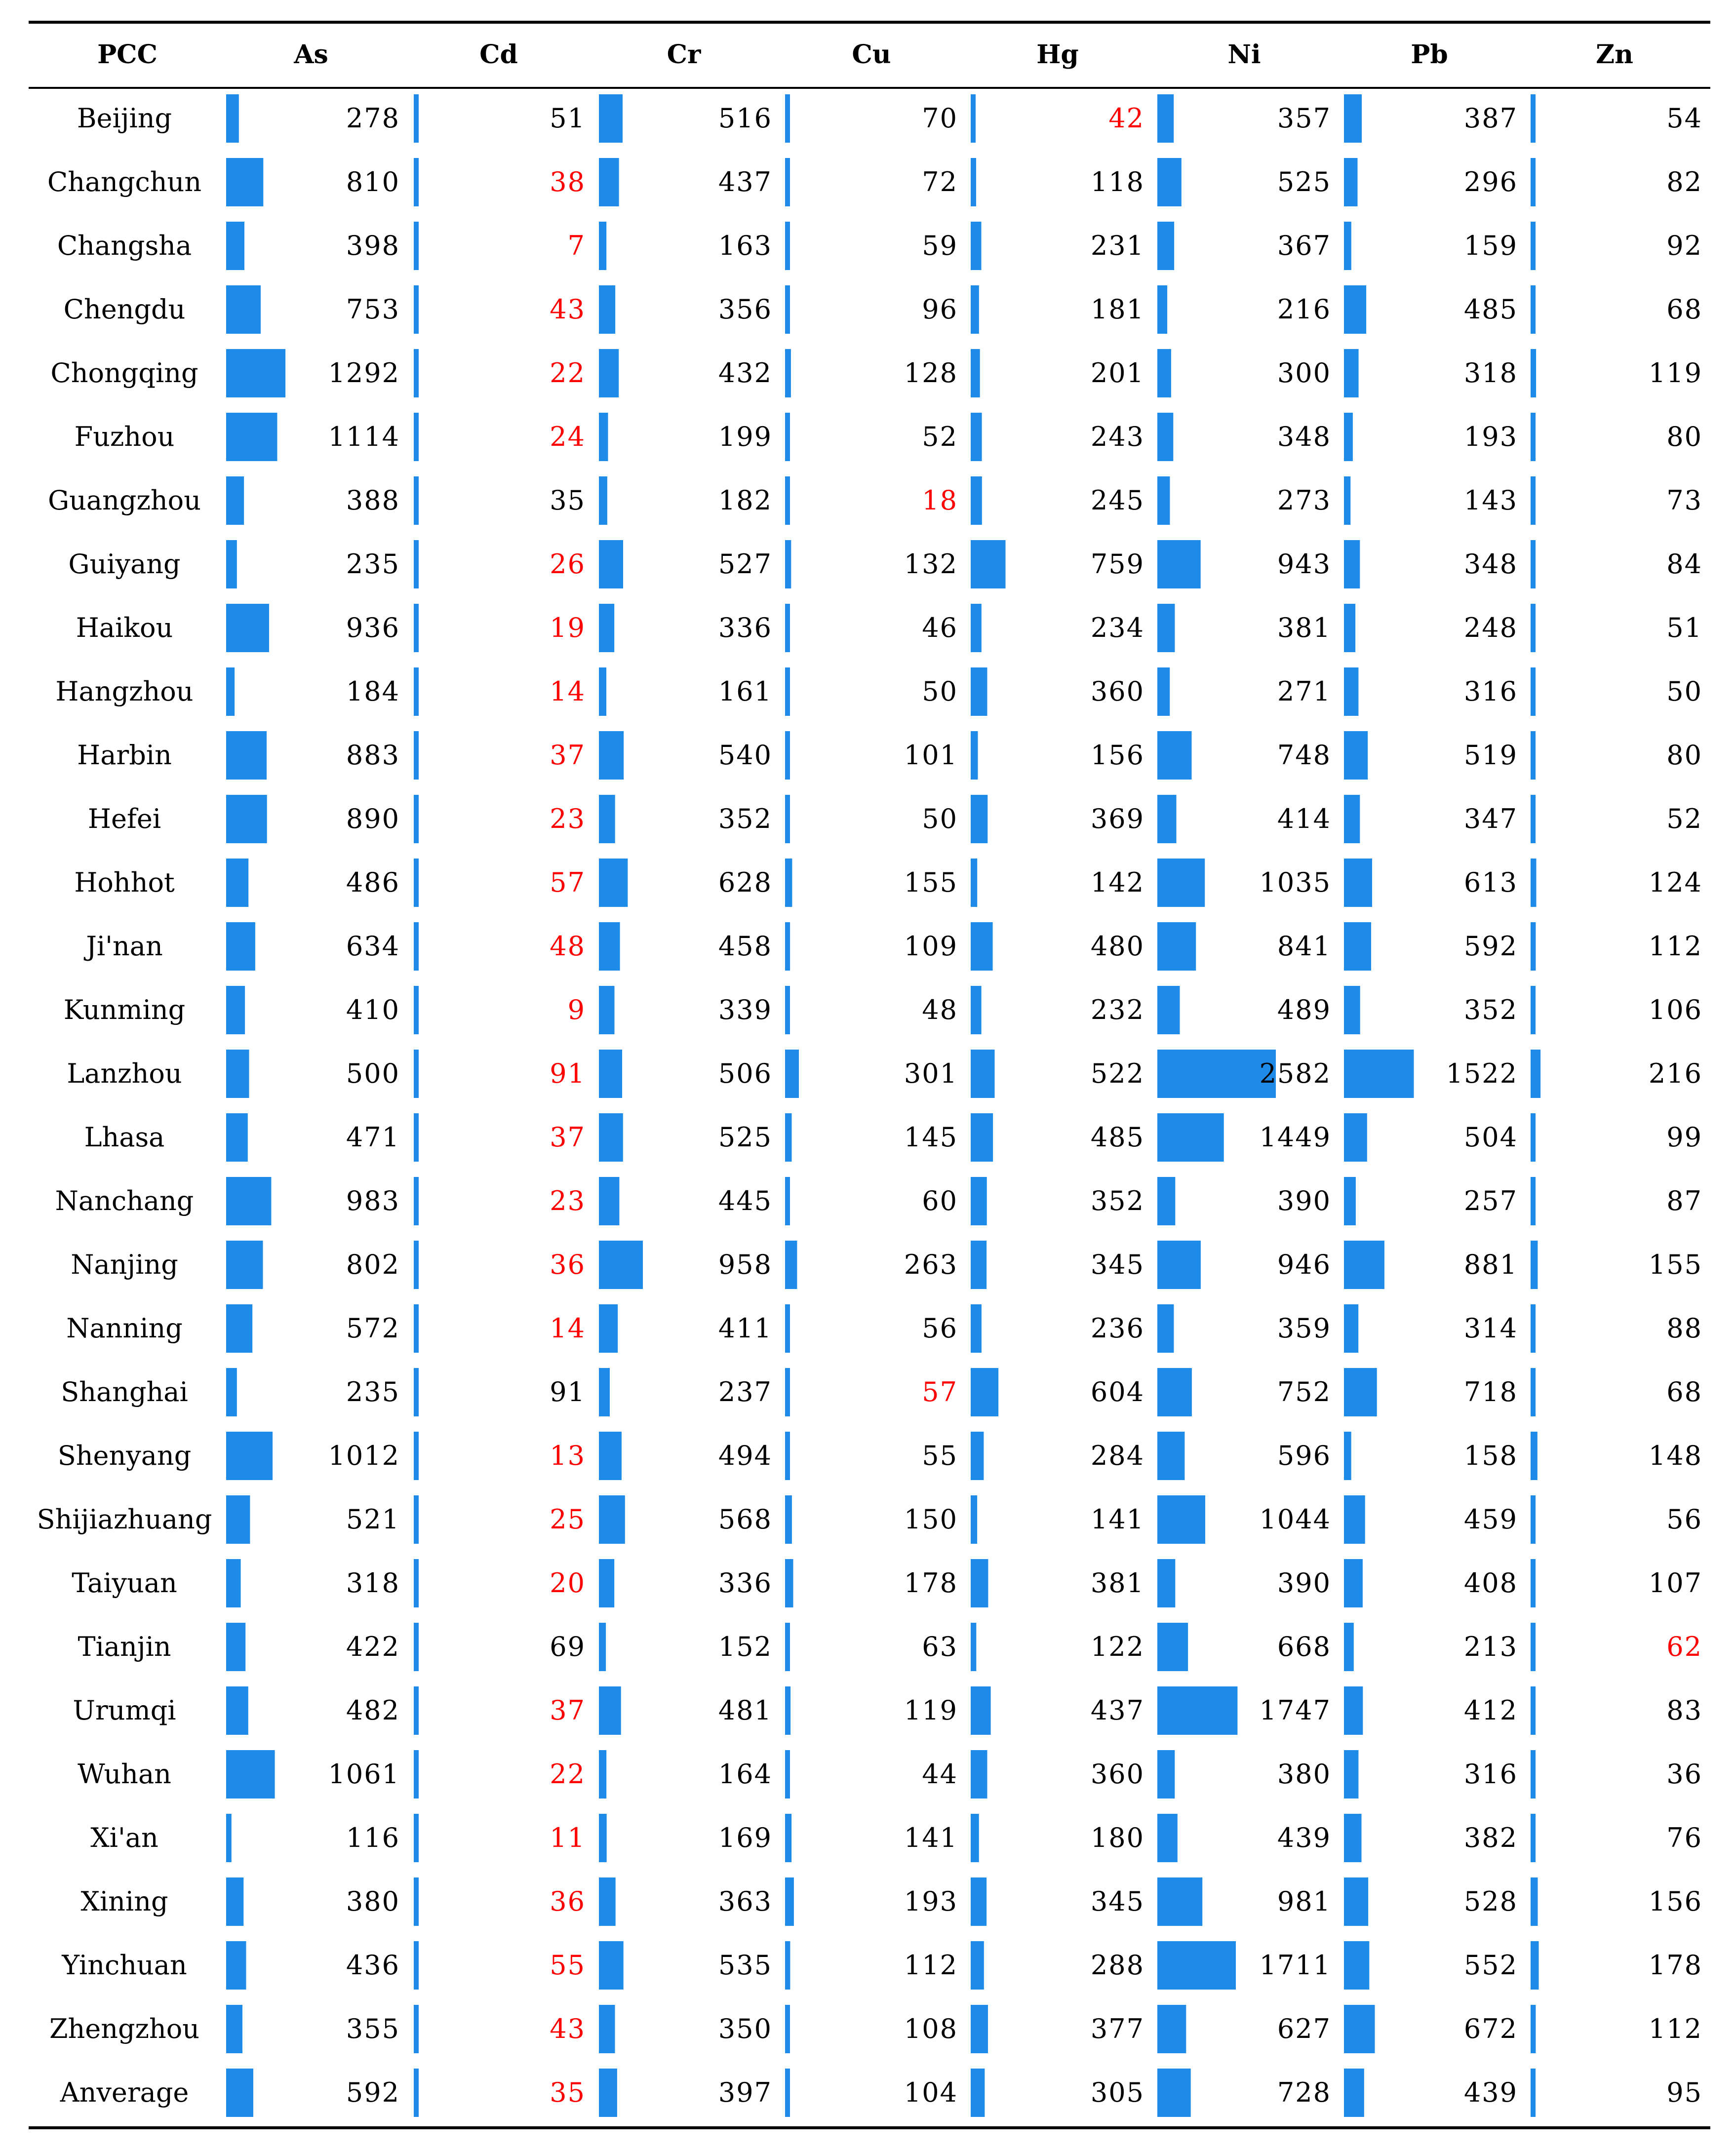  Describe the element at coordinates (568, 1710) in the screenshot. I see `value-urumqi-cd: 37` at that location.